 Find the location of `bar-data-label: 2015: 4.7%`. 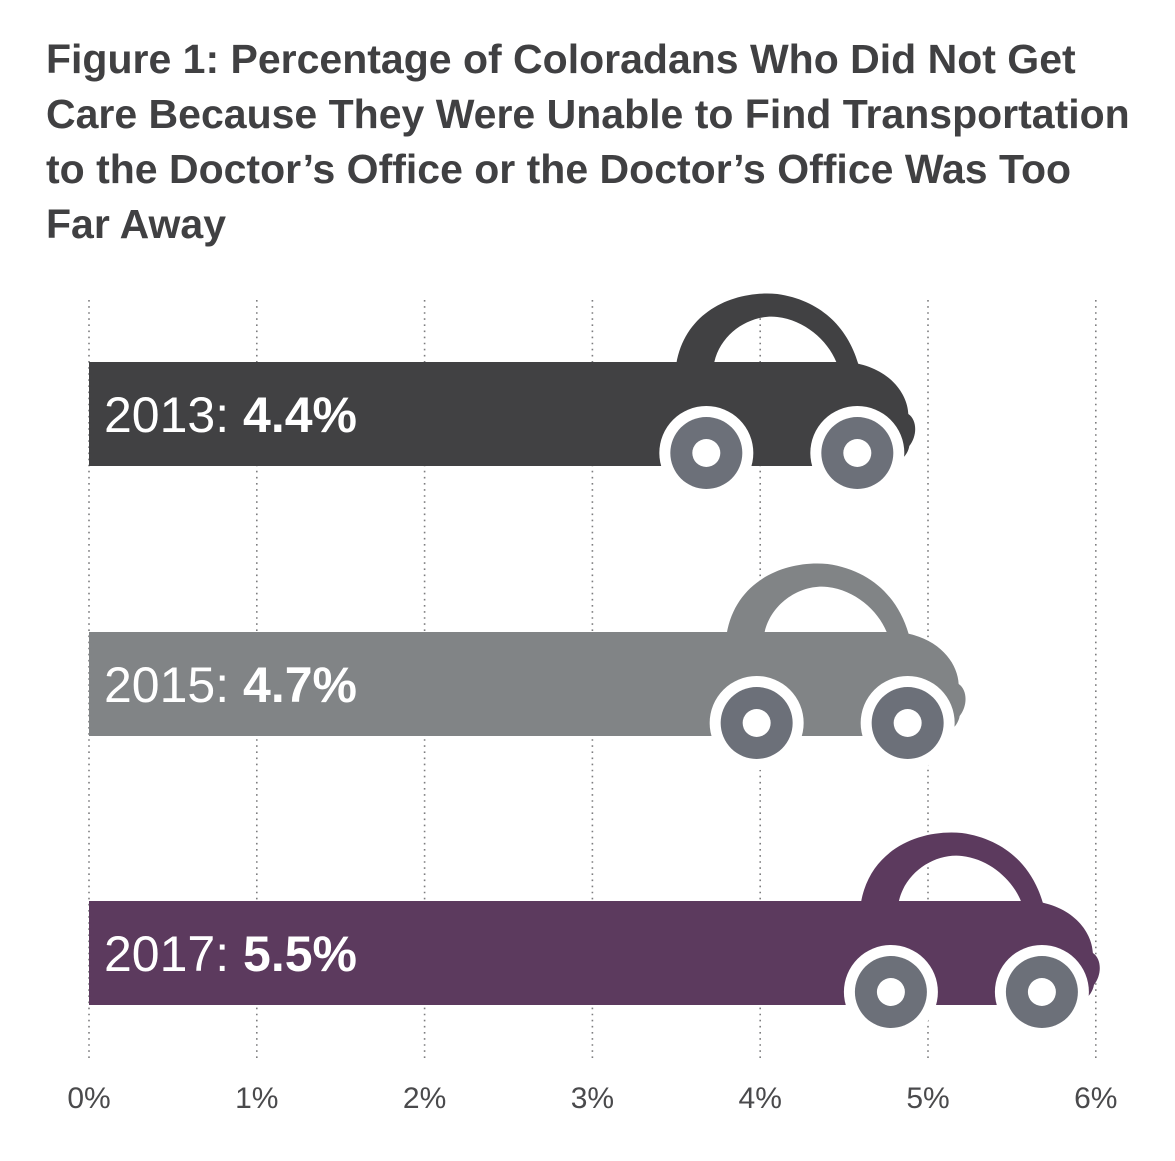

bar-data-label: 2015: 4.7% is located at coordinates (230, 685).